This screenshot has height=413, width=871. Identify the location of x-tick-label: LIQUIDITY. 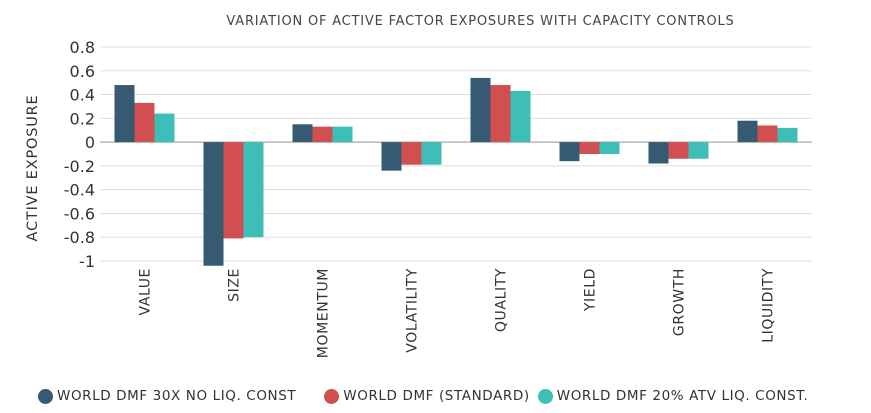
(769, 305).